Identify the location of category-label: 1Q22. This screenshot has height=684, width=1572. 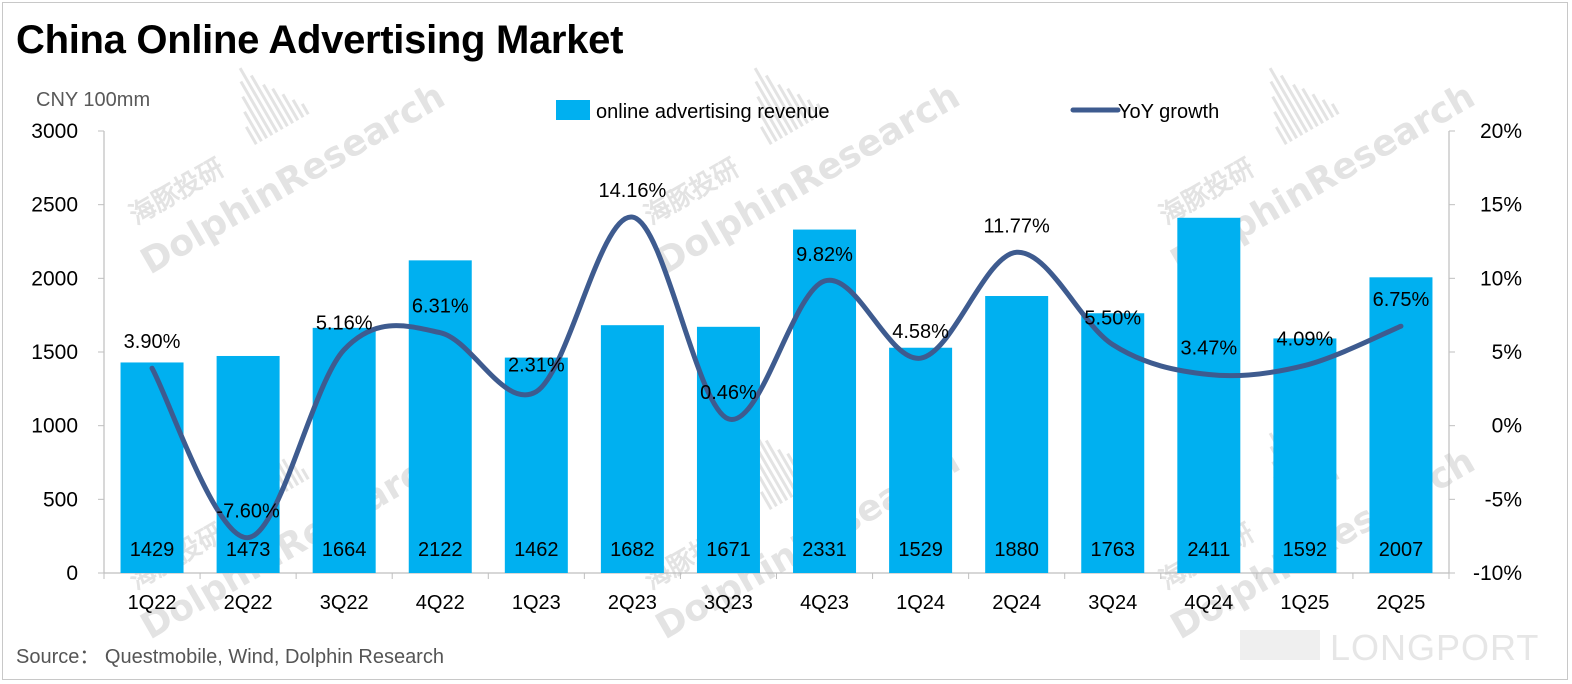
(152, 603).